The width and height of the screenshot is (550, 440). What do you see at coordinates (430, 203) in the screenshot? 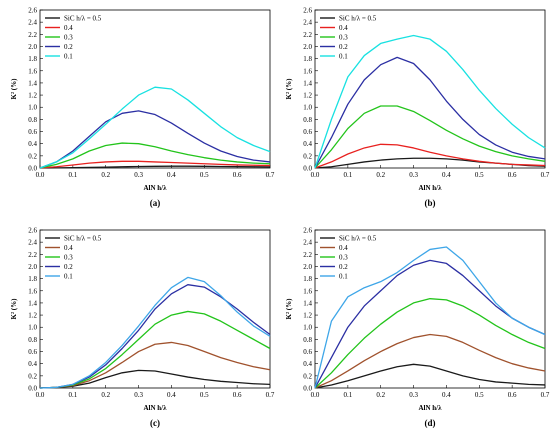
I see `panel-caption: (b)` at bounding box center [430, 203].